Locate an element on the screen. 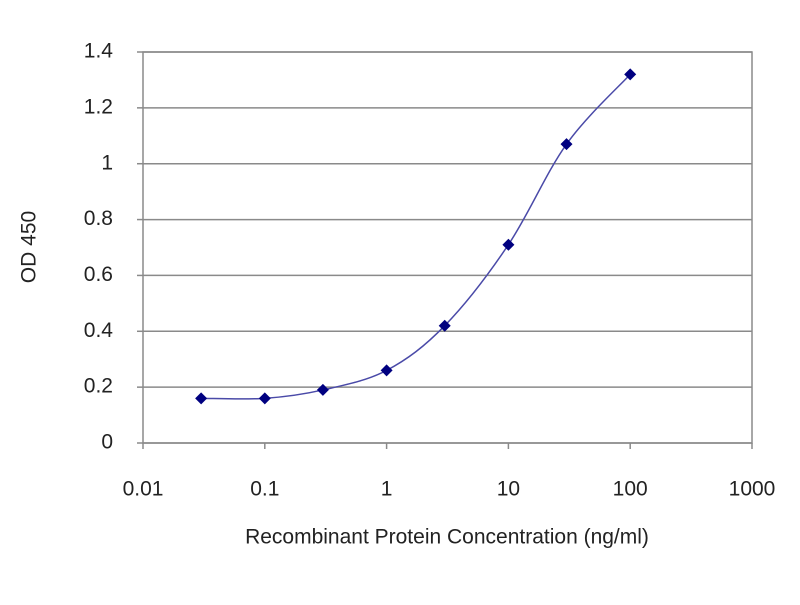  y-tick-label: 0.8 is located at coordinates (98, 218).